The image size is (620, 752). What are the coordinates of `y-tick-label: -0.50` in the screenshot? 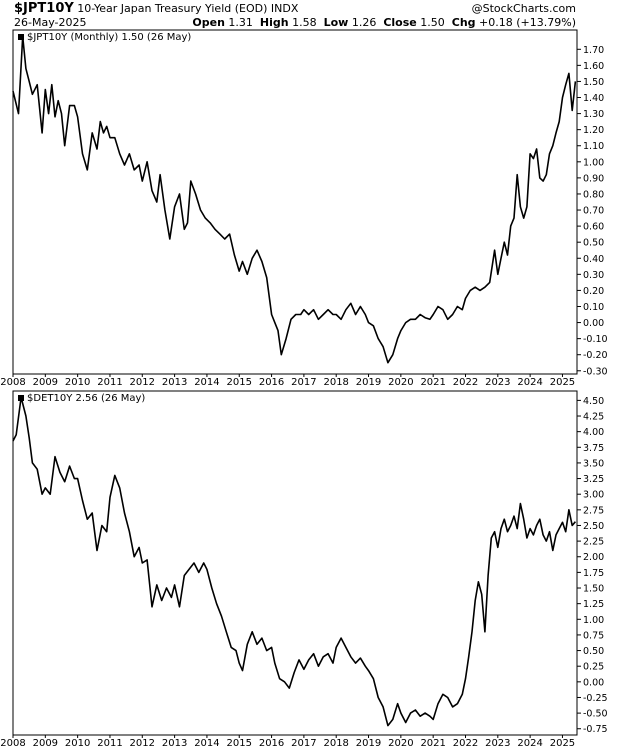 It's located at (595, 714).